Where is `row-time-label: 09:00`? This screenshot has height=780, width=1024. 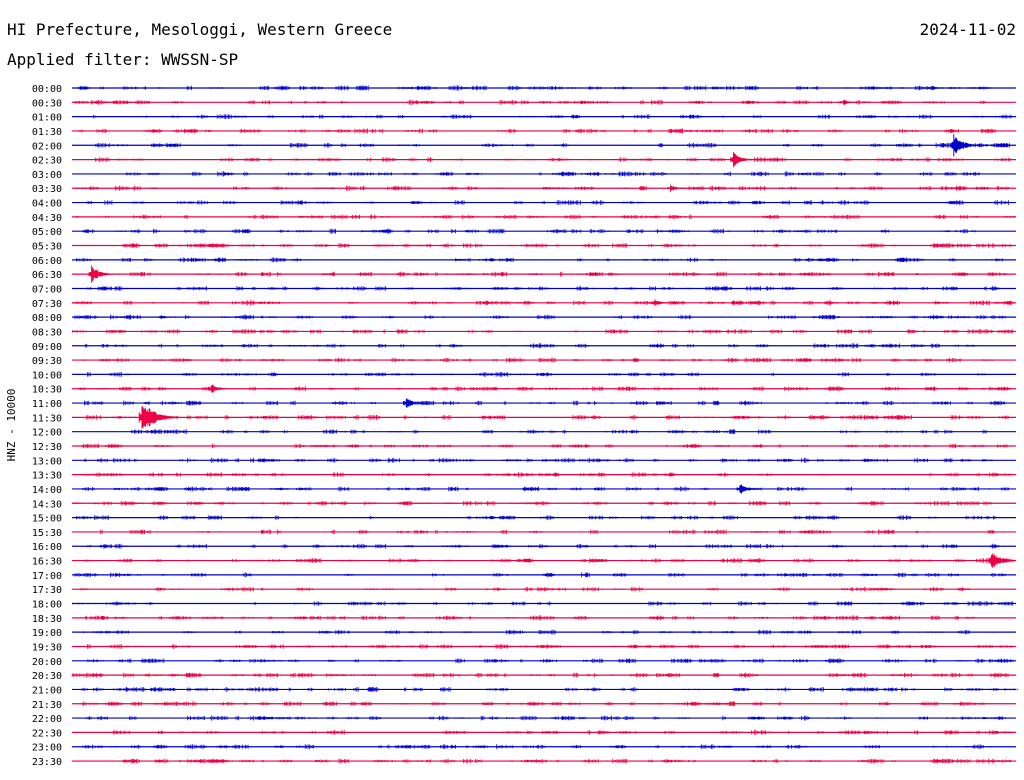
row-time-label: 09:00 is located at coordinates (47, 347).